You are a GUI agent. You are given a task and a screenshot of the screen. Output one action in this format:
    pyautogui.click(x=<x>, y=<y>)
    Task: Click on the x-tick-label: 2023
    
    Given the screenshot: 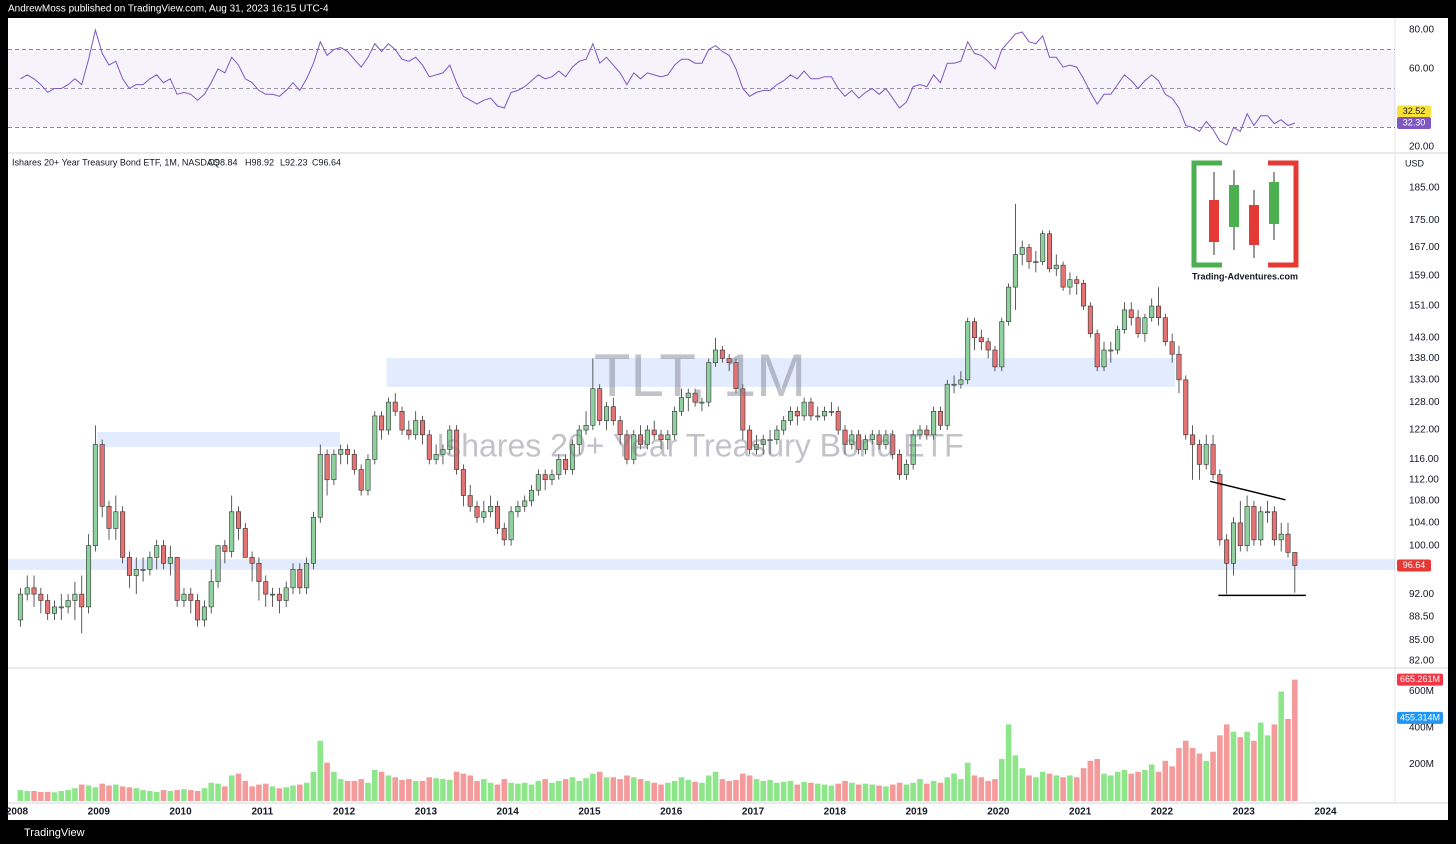 What is the action you would take?
    pyautogui.click(x=1244, y=812)
    